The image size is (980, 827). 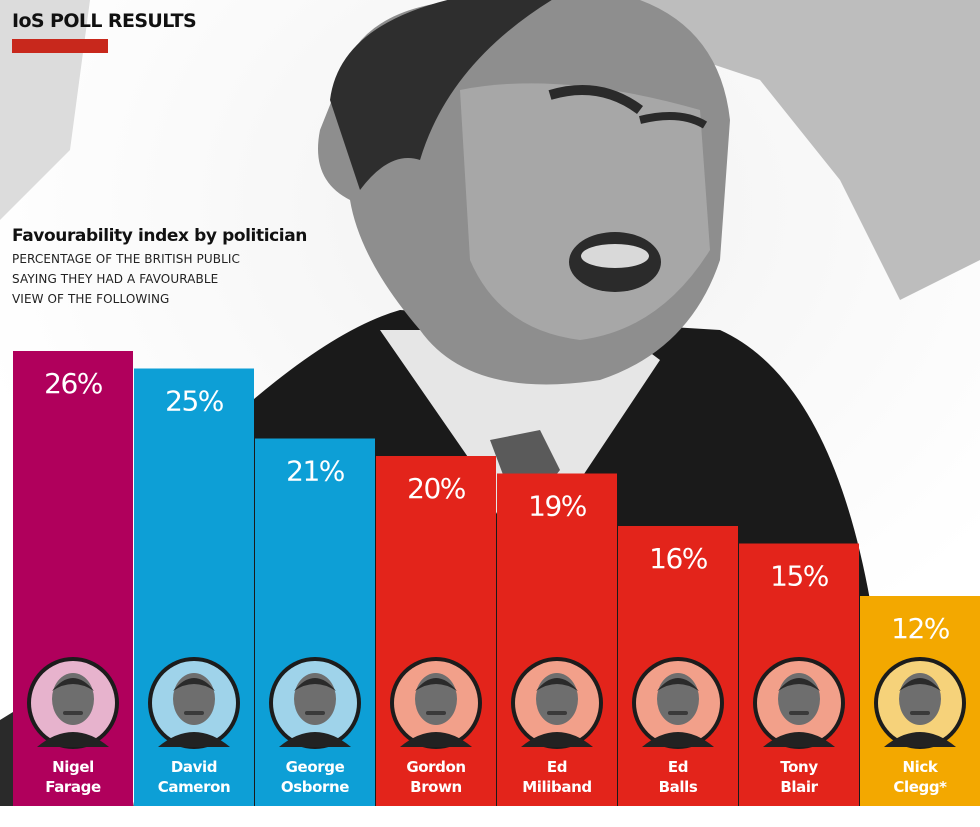 I want to click on chart-subtitle-line-2: SAYING THEY HAD A FAVOURABLE, so click(x=115, y=279).